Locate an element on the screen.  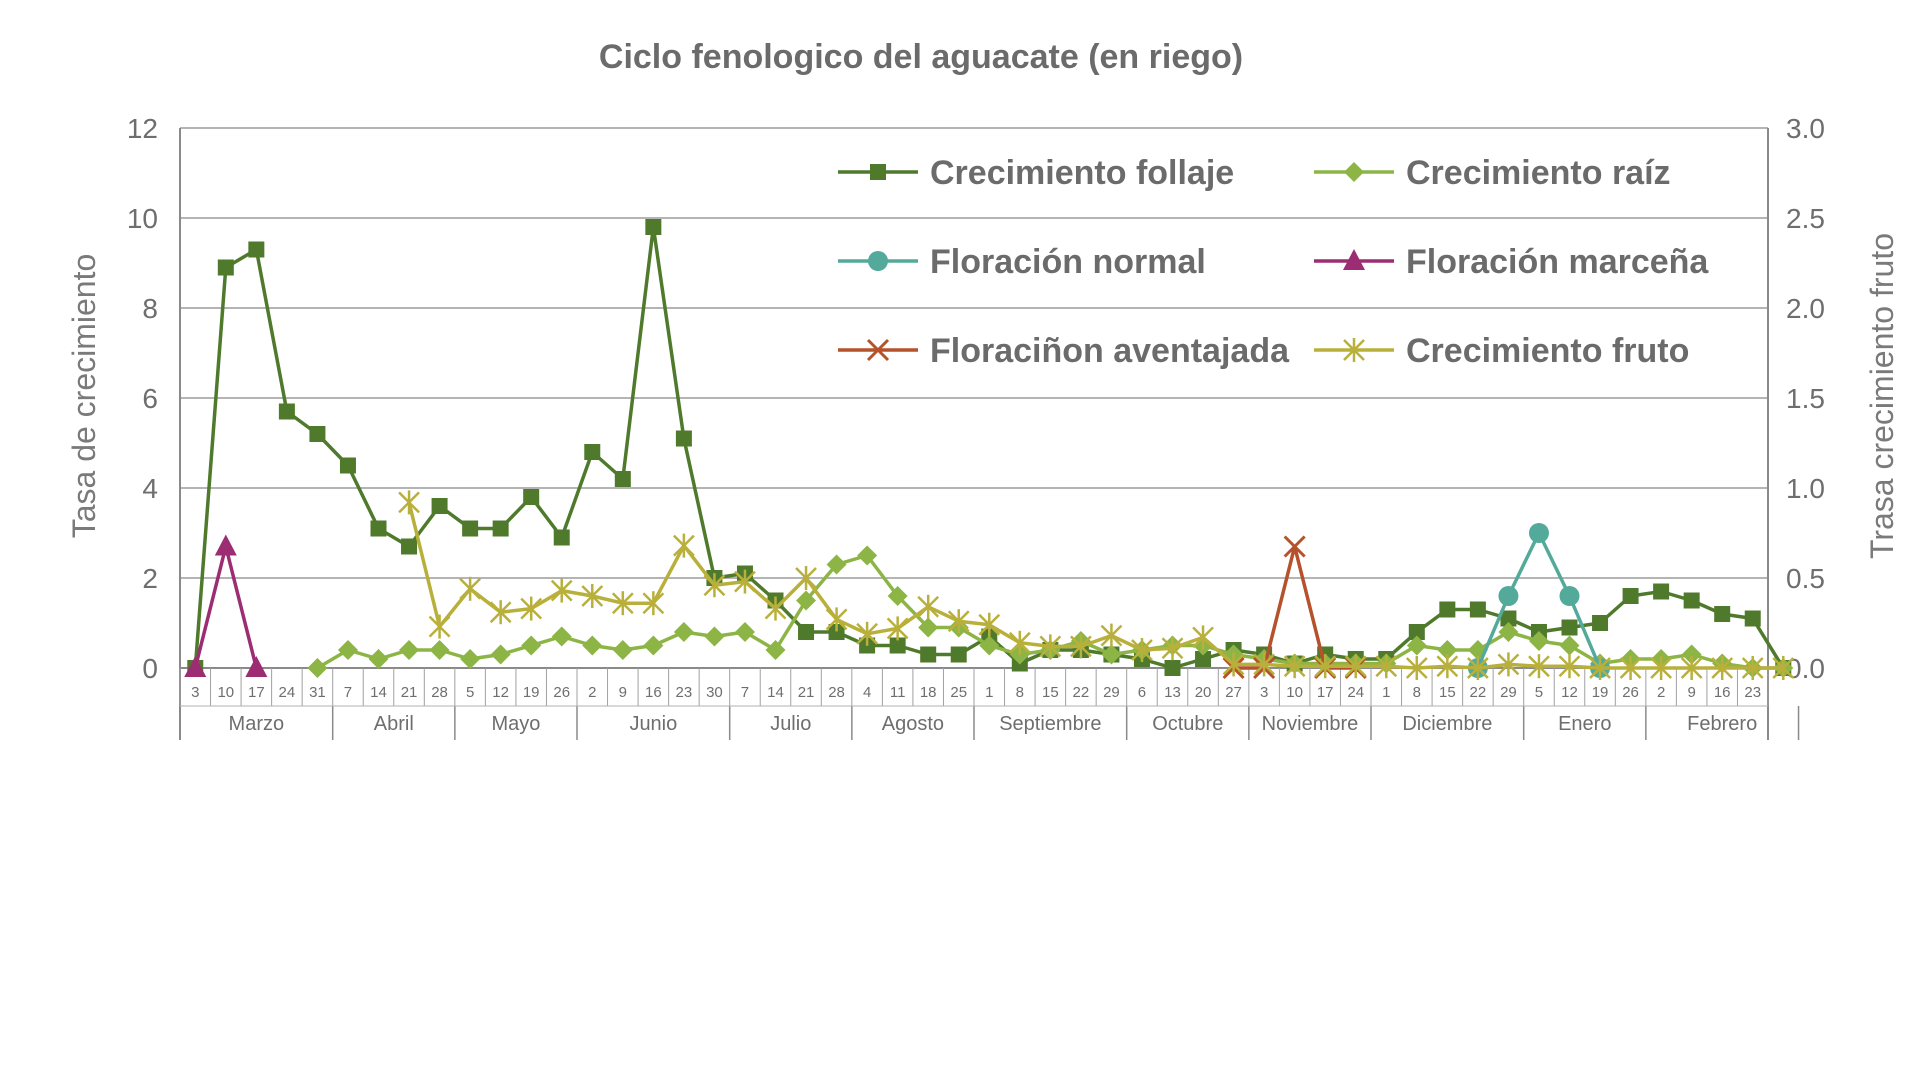
legend-label: Crecimiento fruto is located at coordinates (1547, 351).